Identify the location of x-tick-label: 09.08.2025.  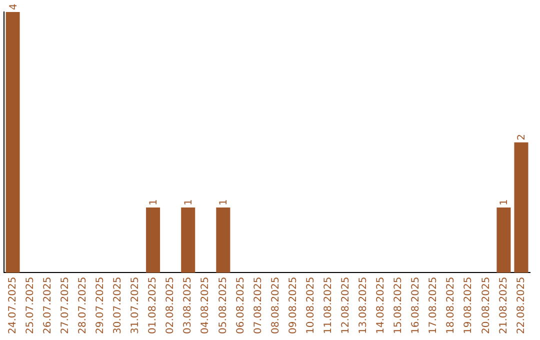
(293, 305).